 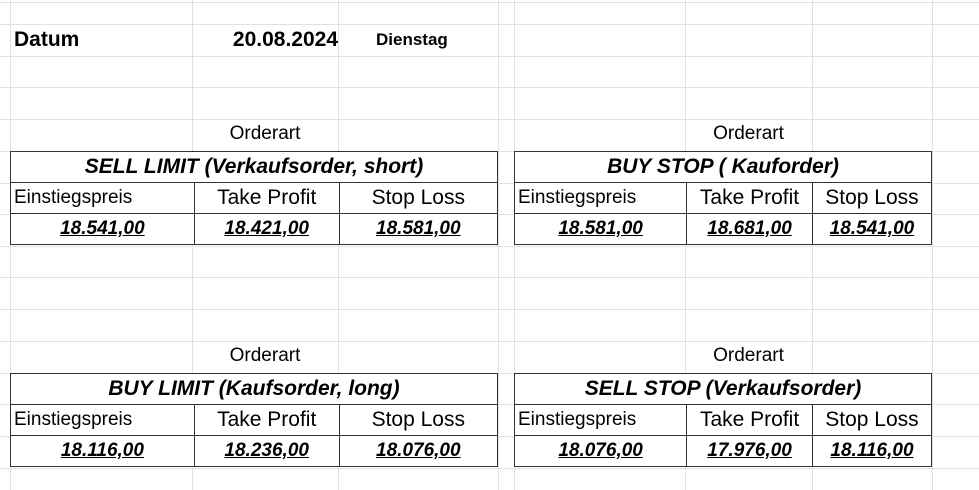 What do you see at coordinates (266, 451) in the screenshot?
I see `take-profit-value: 18.236,00` at bounding box center [266, 451].